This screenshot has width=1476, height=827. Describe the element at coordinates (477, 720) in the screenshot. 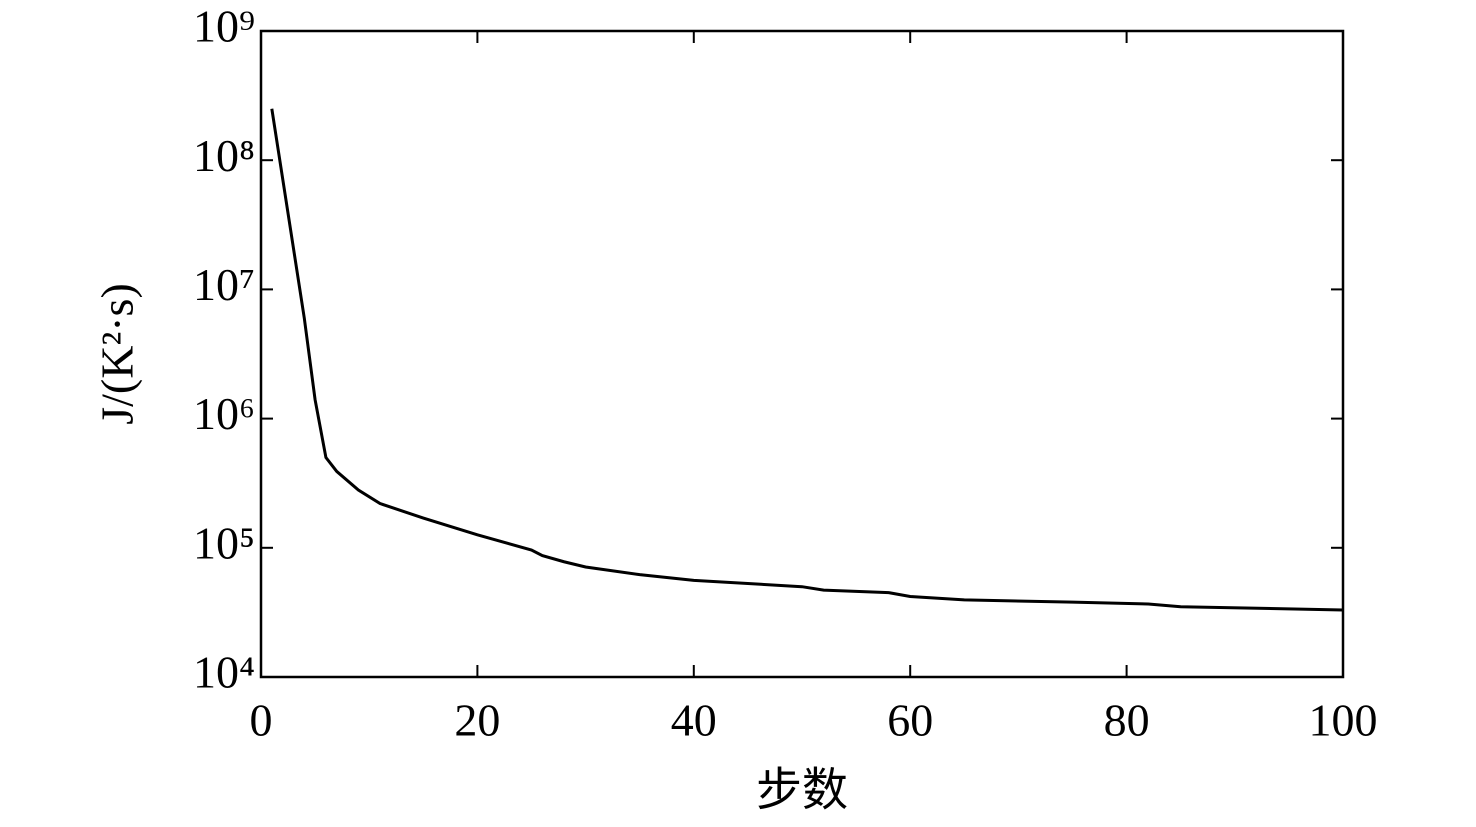

I see `x-tick-label: 20` at that location.